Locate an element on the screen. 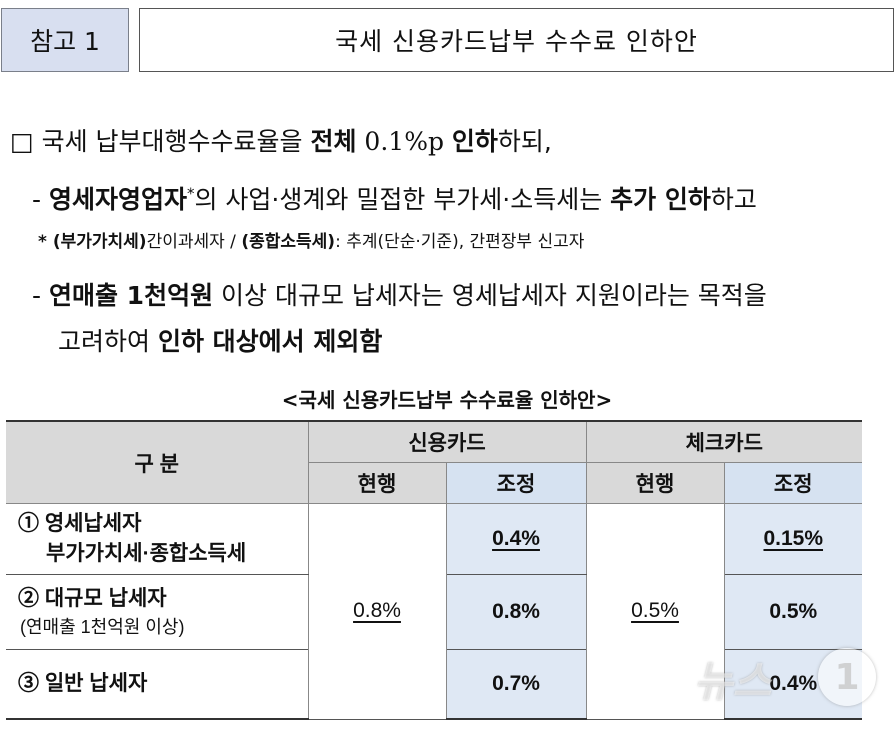 The image size is (894, 729). footnote-end: : 추계(단순·기준), 간편장부 신고자 is located at coordinates (460, 242).